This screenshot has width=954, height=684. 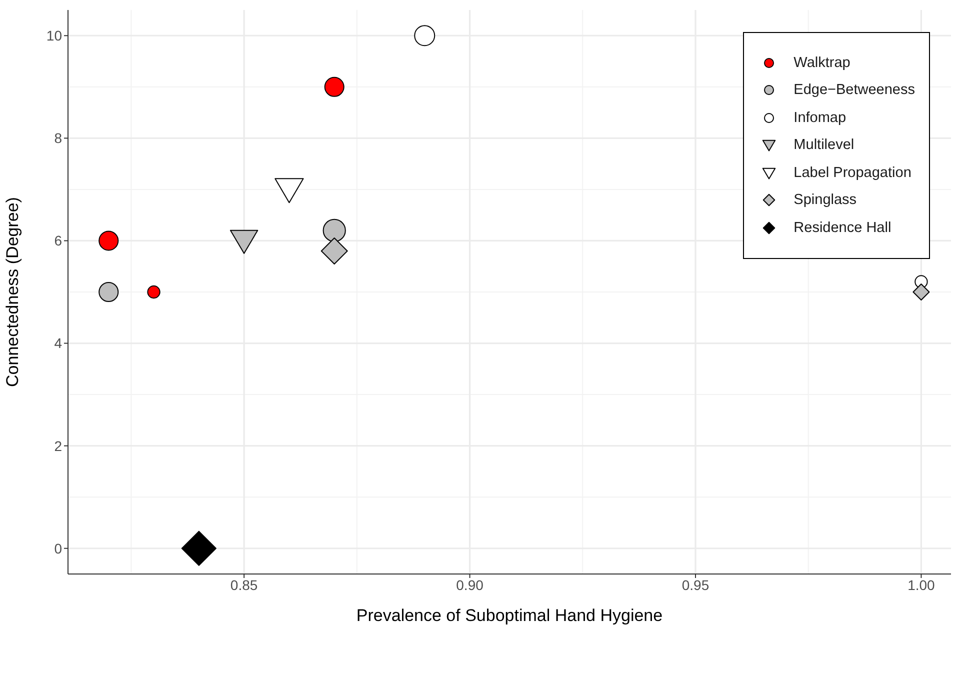 What do you see at coordinates (822, 62) in the screenshot?
I see `legend-label: Walktrap` at bounding box center [822, 62].